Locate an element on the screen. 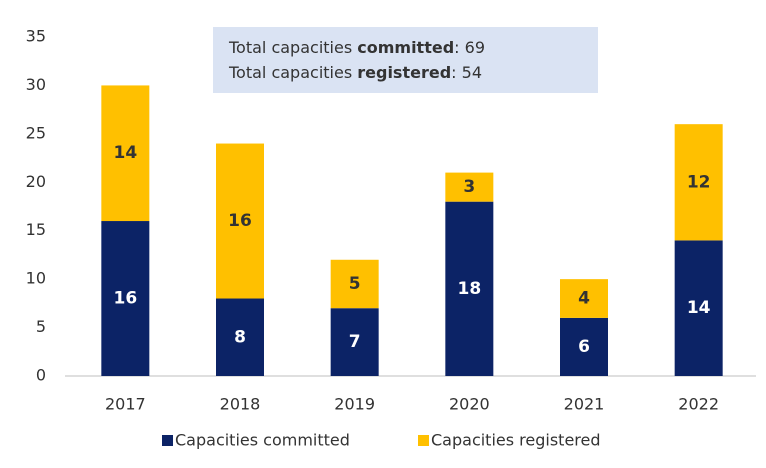 This screenshot has height=468, width=766. x-tick-label: 2020 is located at coordinates (469, 404).